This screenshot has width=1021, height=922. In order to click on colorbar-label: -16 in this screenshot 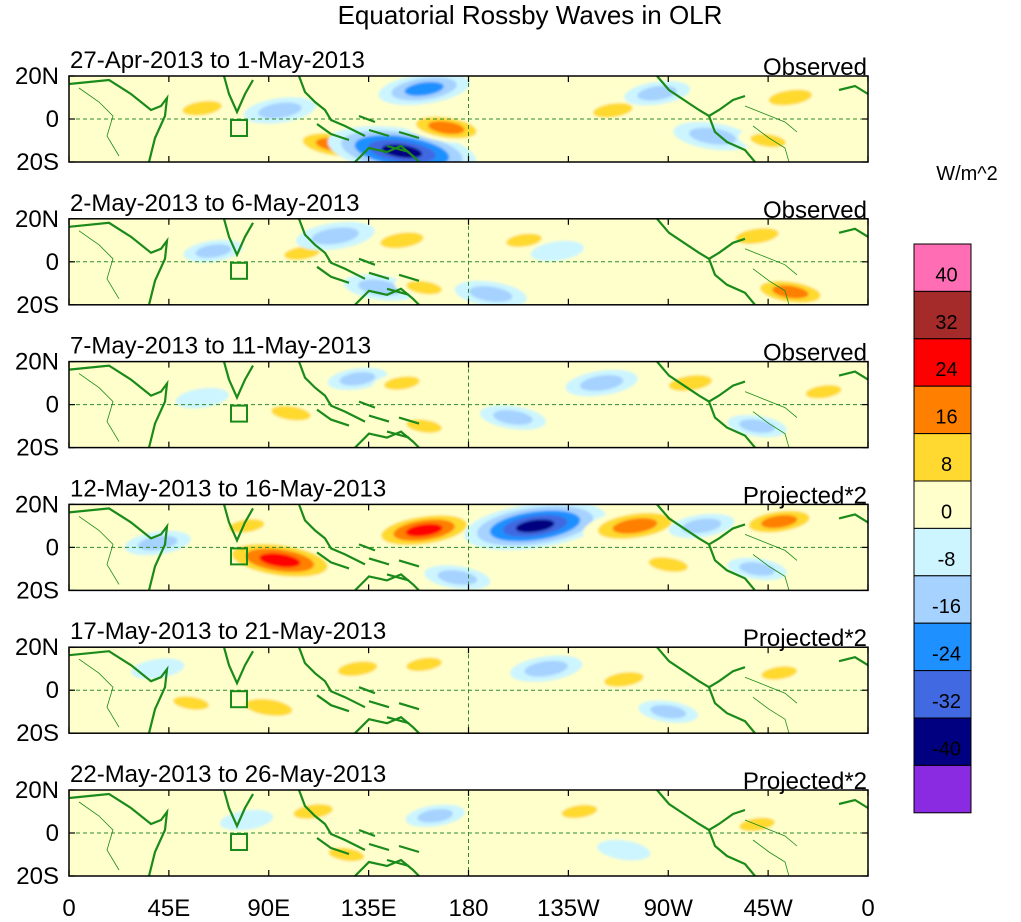, I will do `click(946, 607)`.